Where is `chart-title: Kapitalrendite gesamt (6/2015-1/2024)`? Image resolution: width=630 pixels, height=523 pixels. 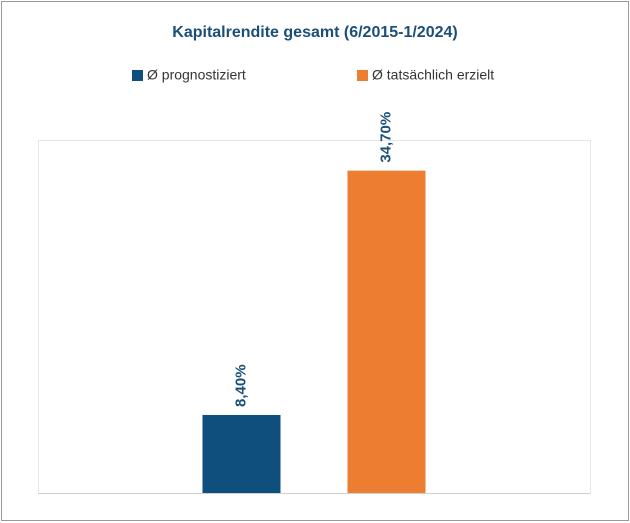 chart-title: Kapitalrendite gesamt (6/2015-1/2024) is located at coordinates (314, 32).